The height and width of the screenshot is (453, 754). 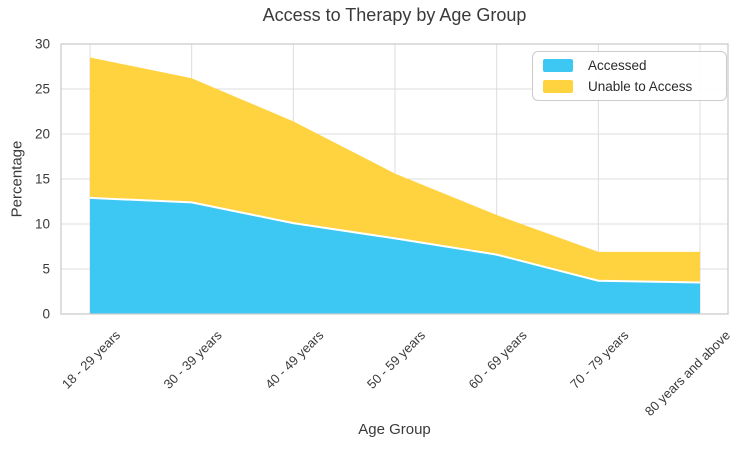 What do you see at coordinates (498, 359) in the screenshot?
I see `x-tick-label: 60 - 69 years` at bounding box center [498, 359].